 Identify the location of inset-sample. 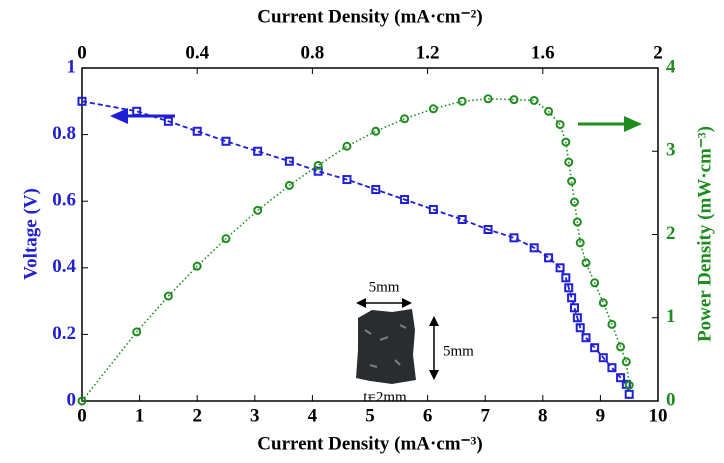
(397, 341).